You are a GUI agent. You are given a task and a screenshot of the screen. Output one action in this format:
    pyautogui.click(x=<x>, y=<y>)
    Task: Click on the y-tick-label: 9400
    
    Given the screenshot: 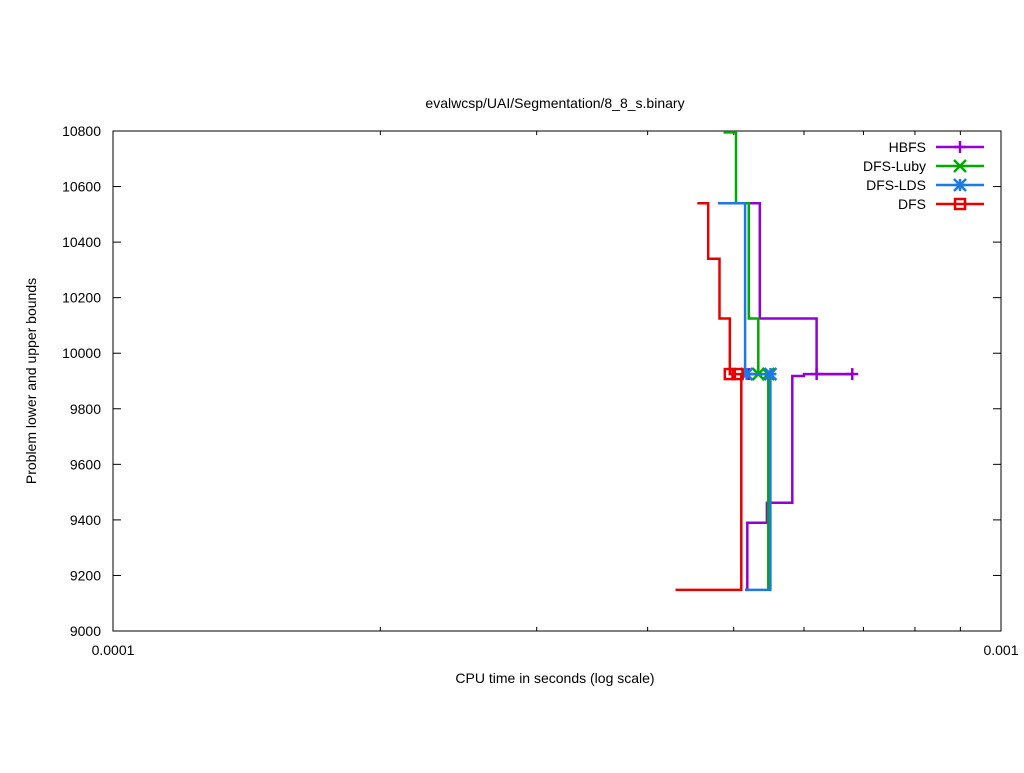 What is the action you would take?
    pyautogui.click(x=85, y=520)
    